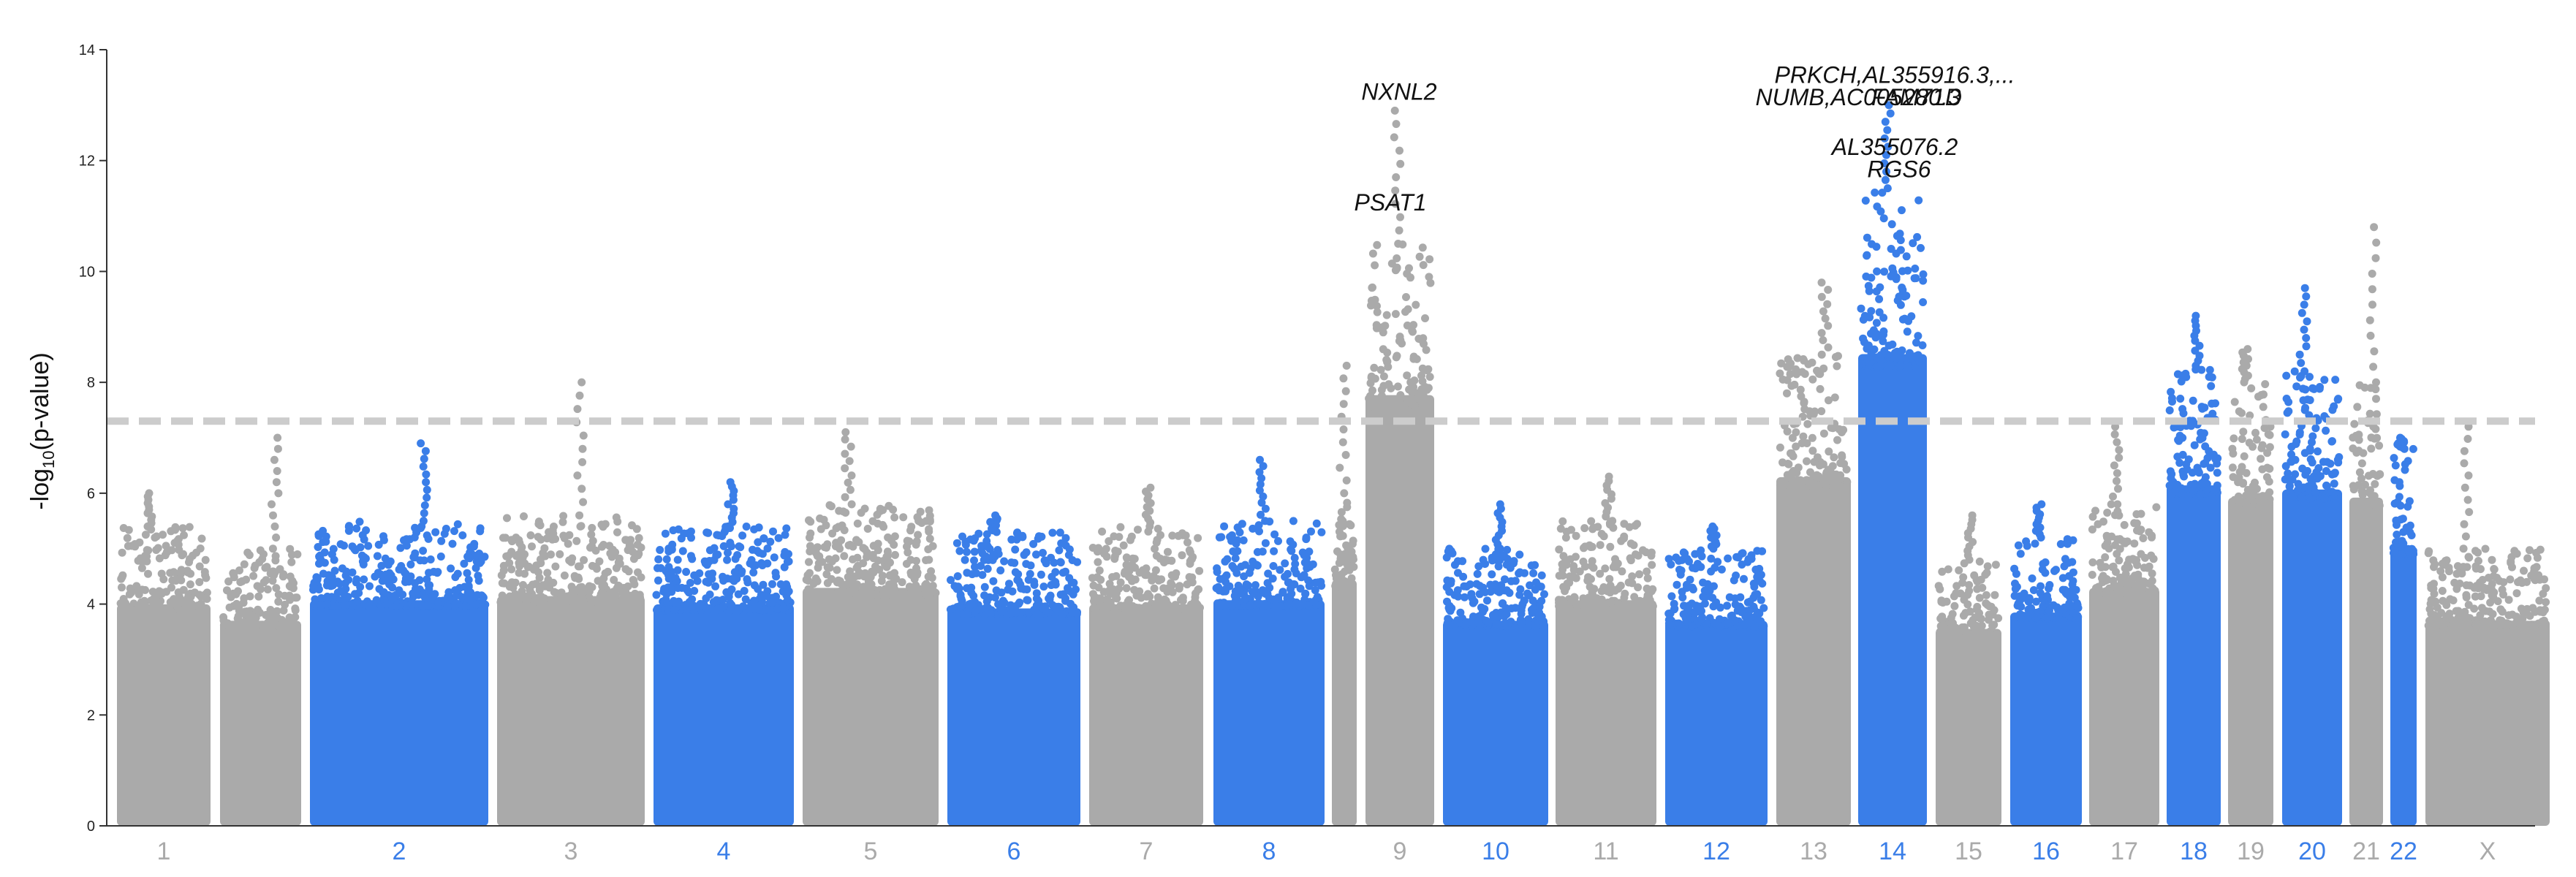 The image size is (2576, 877). What do you see at coordinates (2046, 852) in the screenshot?
I see `chromosome-label: 16` at bounding box center [2046, 852].